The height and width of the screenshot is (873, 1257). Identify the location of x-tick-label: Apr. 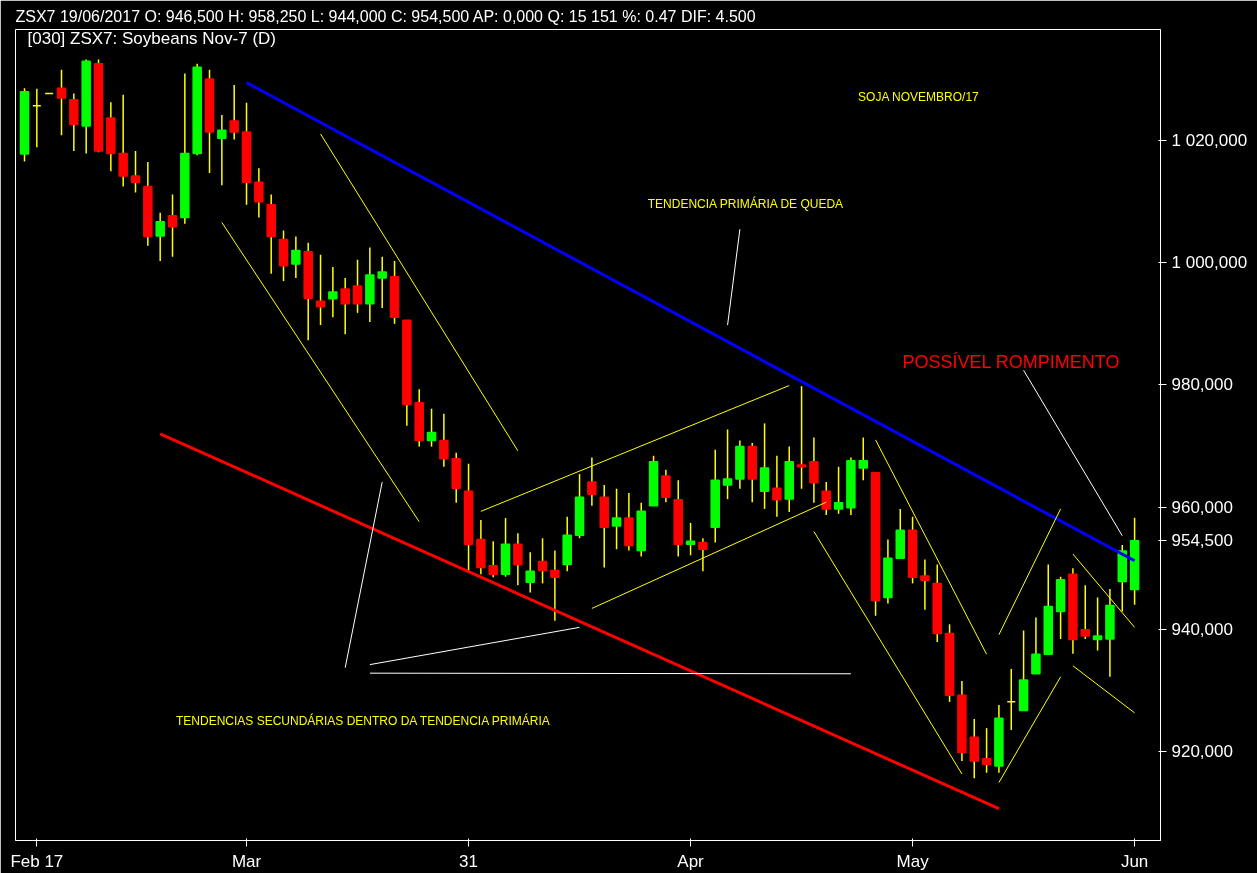
(691, 861).